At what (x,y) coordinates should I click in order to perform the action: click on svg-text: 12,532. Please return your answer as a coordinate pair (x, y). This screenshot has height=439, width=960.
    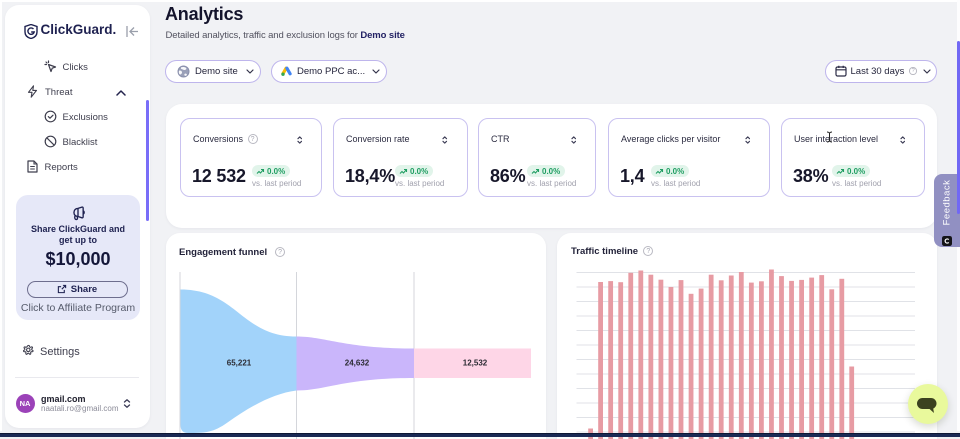
    Looking at the image, I should click on (474, 362).